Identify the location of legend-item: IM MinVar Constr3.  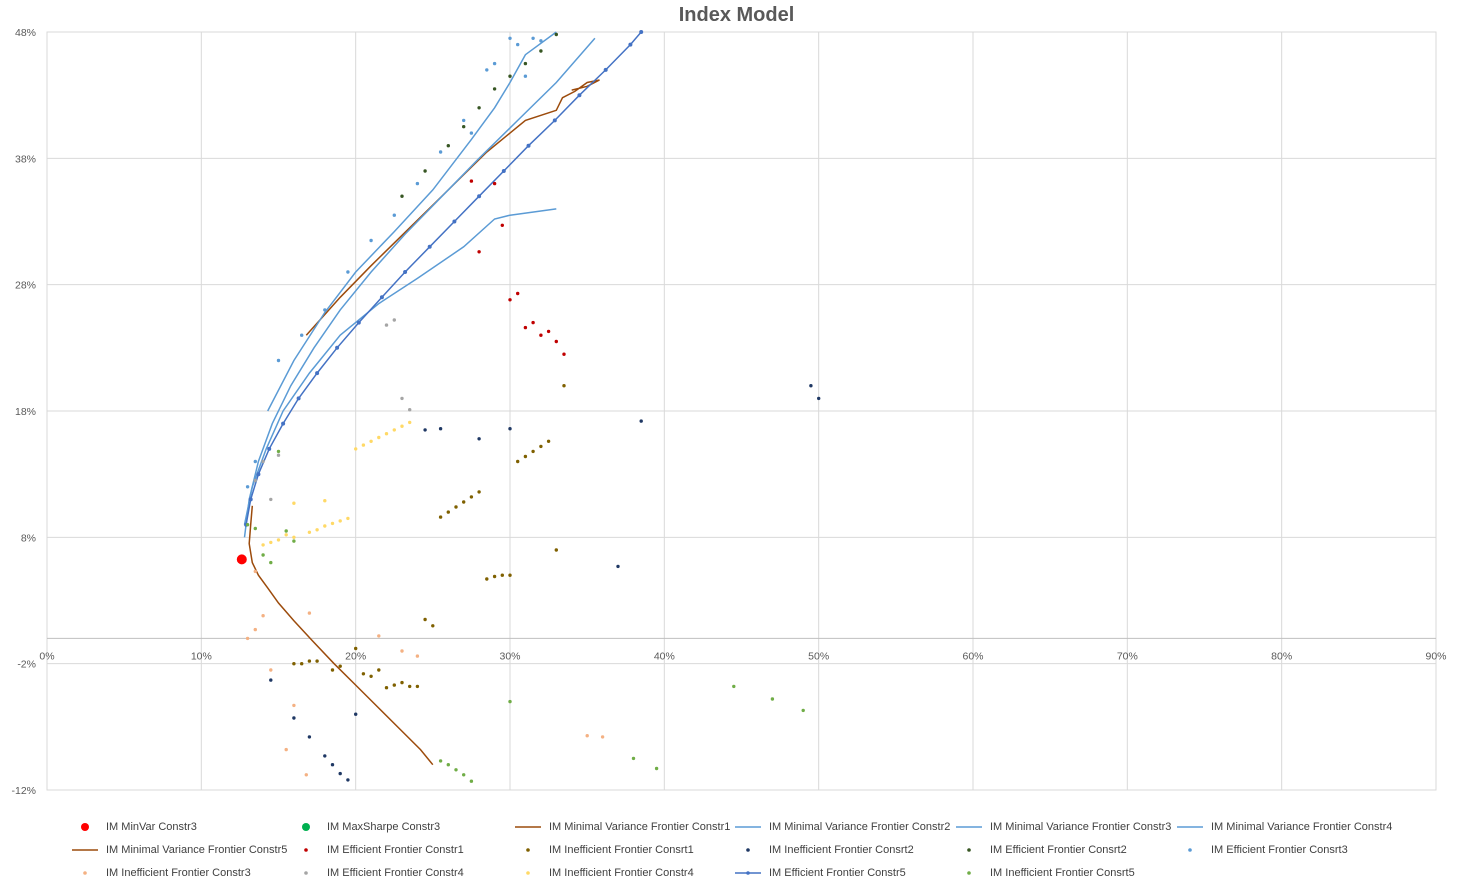
(133, 827).